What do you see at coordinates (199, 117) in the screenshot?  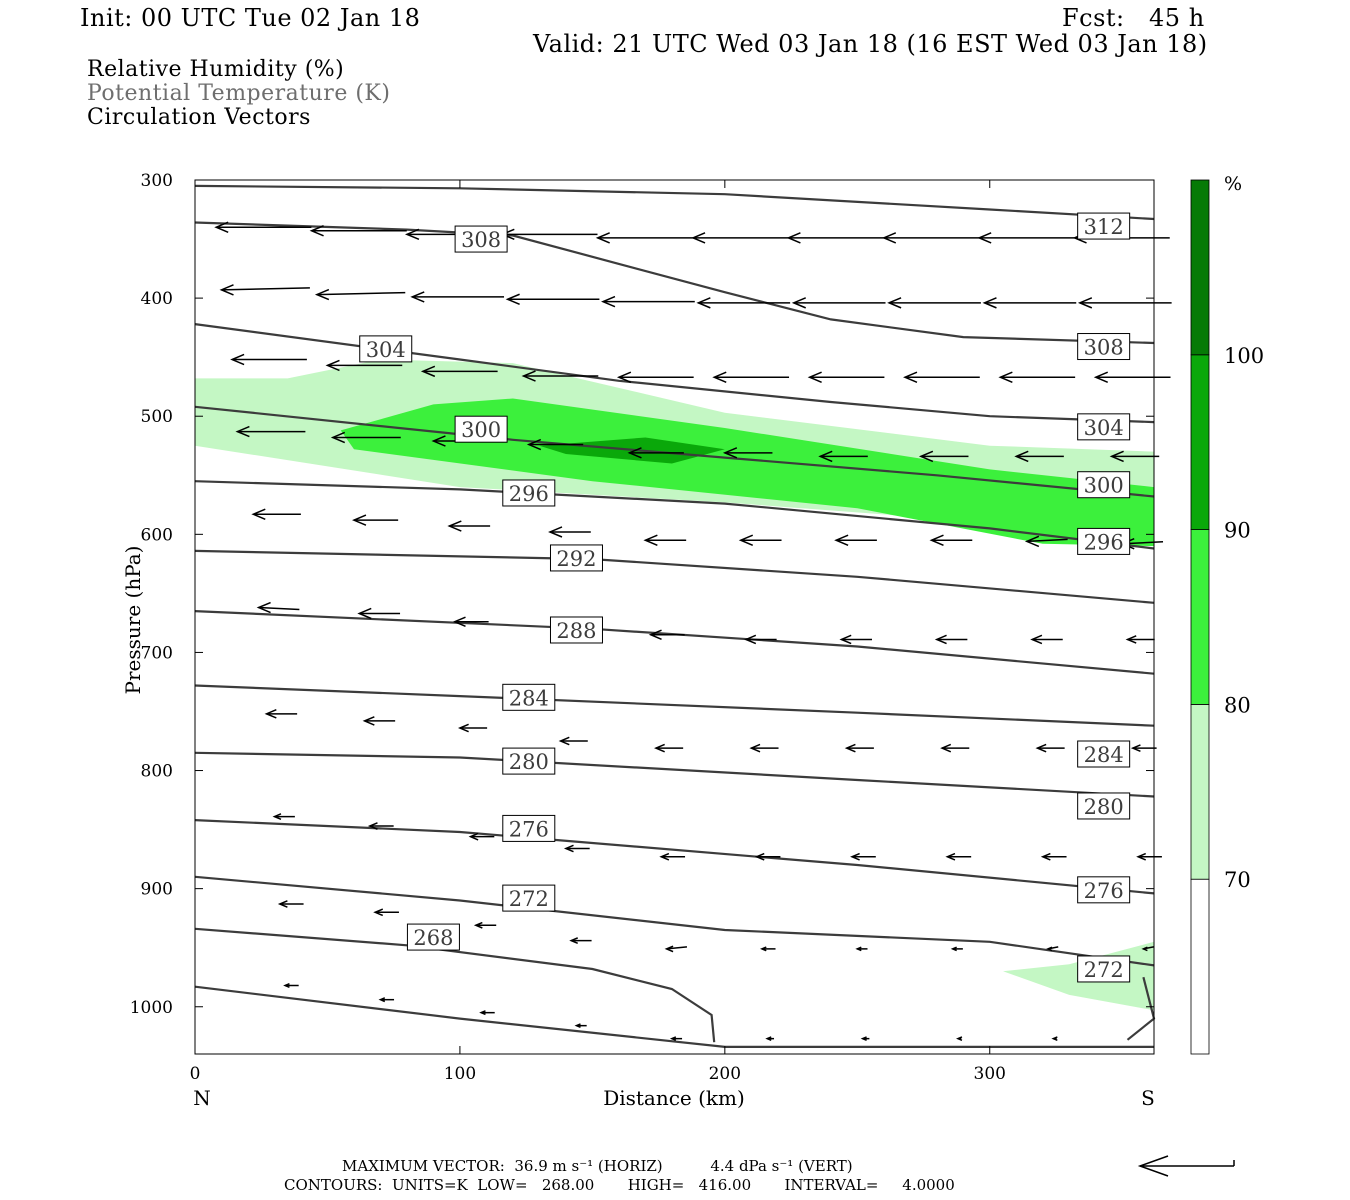 I see `legend-circulation-vectors: Circulation Vectors` at bounding box center [199, 117].